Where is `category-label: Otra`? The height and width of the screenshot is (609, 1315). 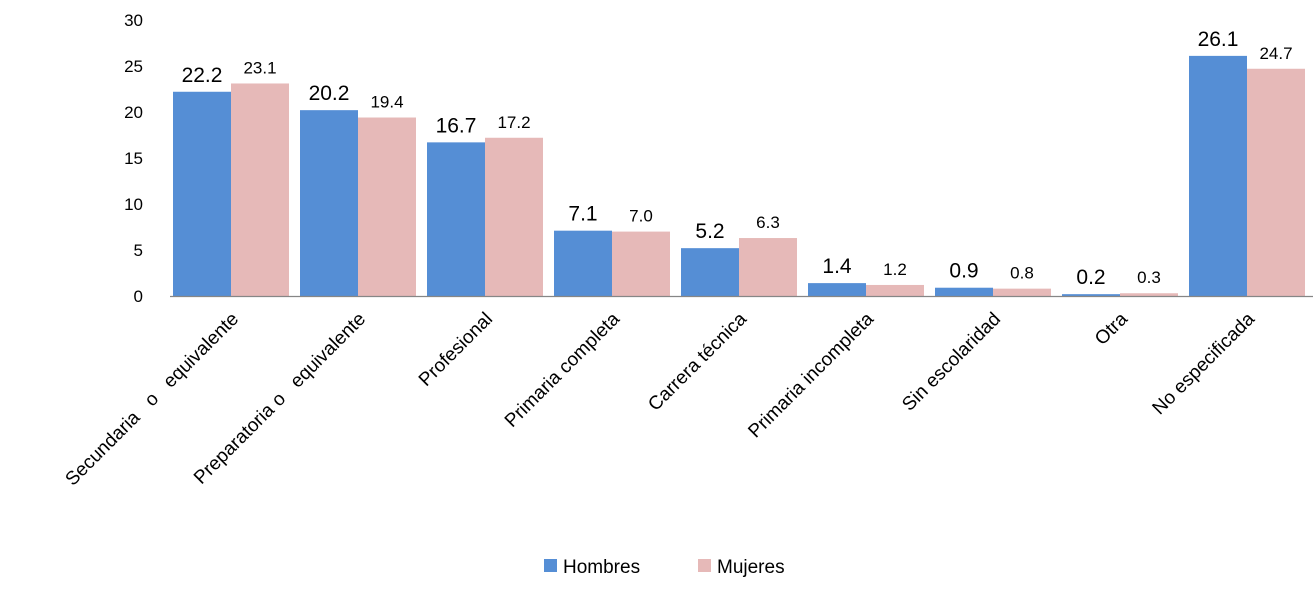
category-label: Otra is located at coordinates (1111, 328).